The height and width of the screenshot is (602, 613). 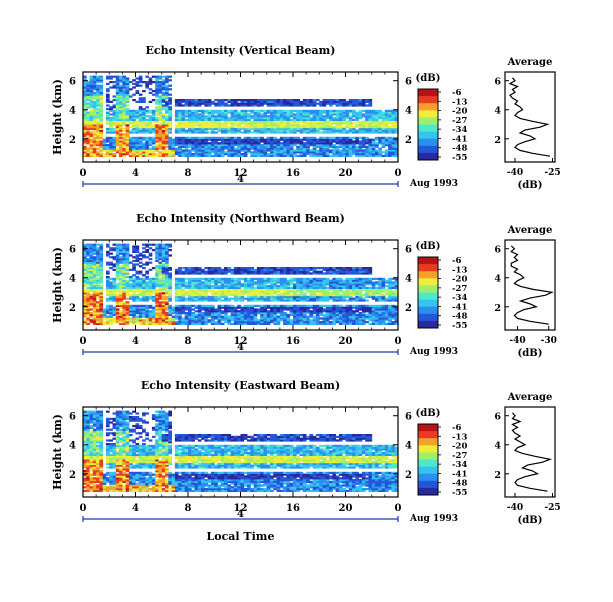 What do you see at coordinates (442, 118) in the screenshot?
I see `colorbar: (dB)-6-13-20-27-34-41-48-55` at bounding box center [442, 118].